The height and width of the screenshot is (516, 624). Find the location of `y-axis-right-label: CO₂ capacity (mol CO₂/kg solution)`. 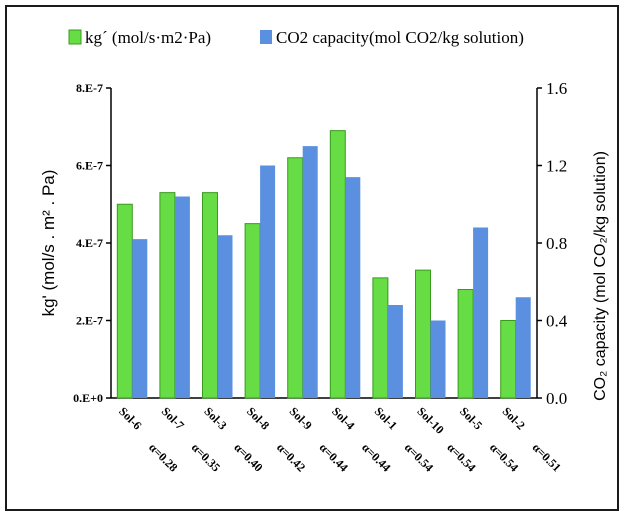

y-axis-right-label: CO₂ capacity (mol CO₂/kg solution) is located at coordinates (600, 276).